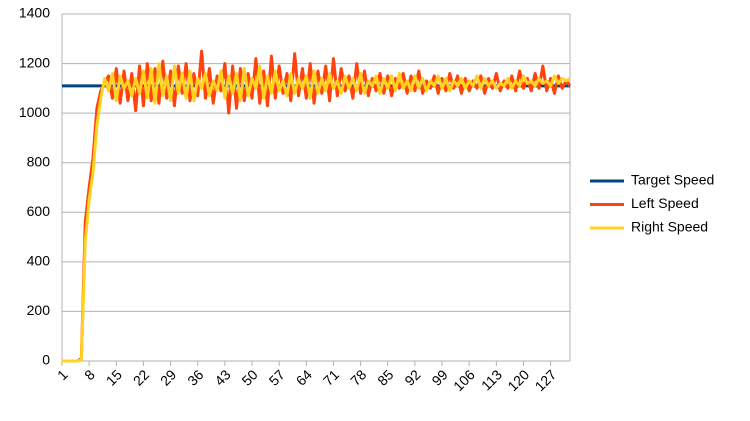 Image resolution: width=750 pixels, height=421 pixels. I want to click on x-tick-label: 50, so click(249, 377).